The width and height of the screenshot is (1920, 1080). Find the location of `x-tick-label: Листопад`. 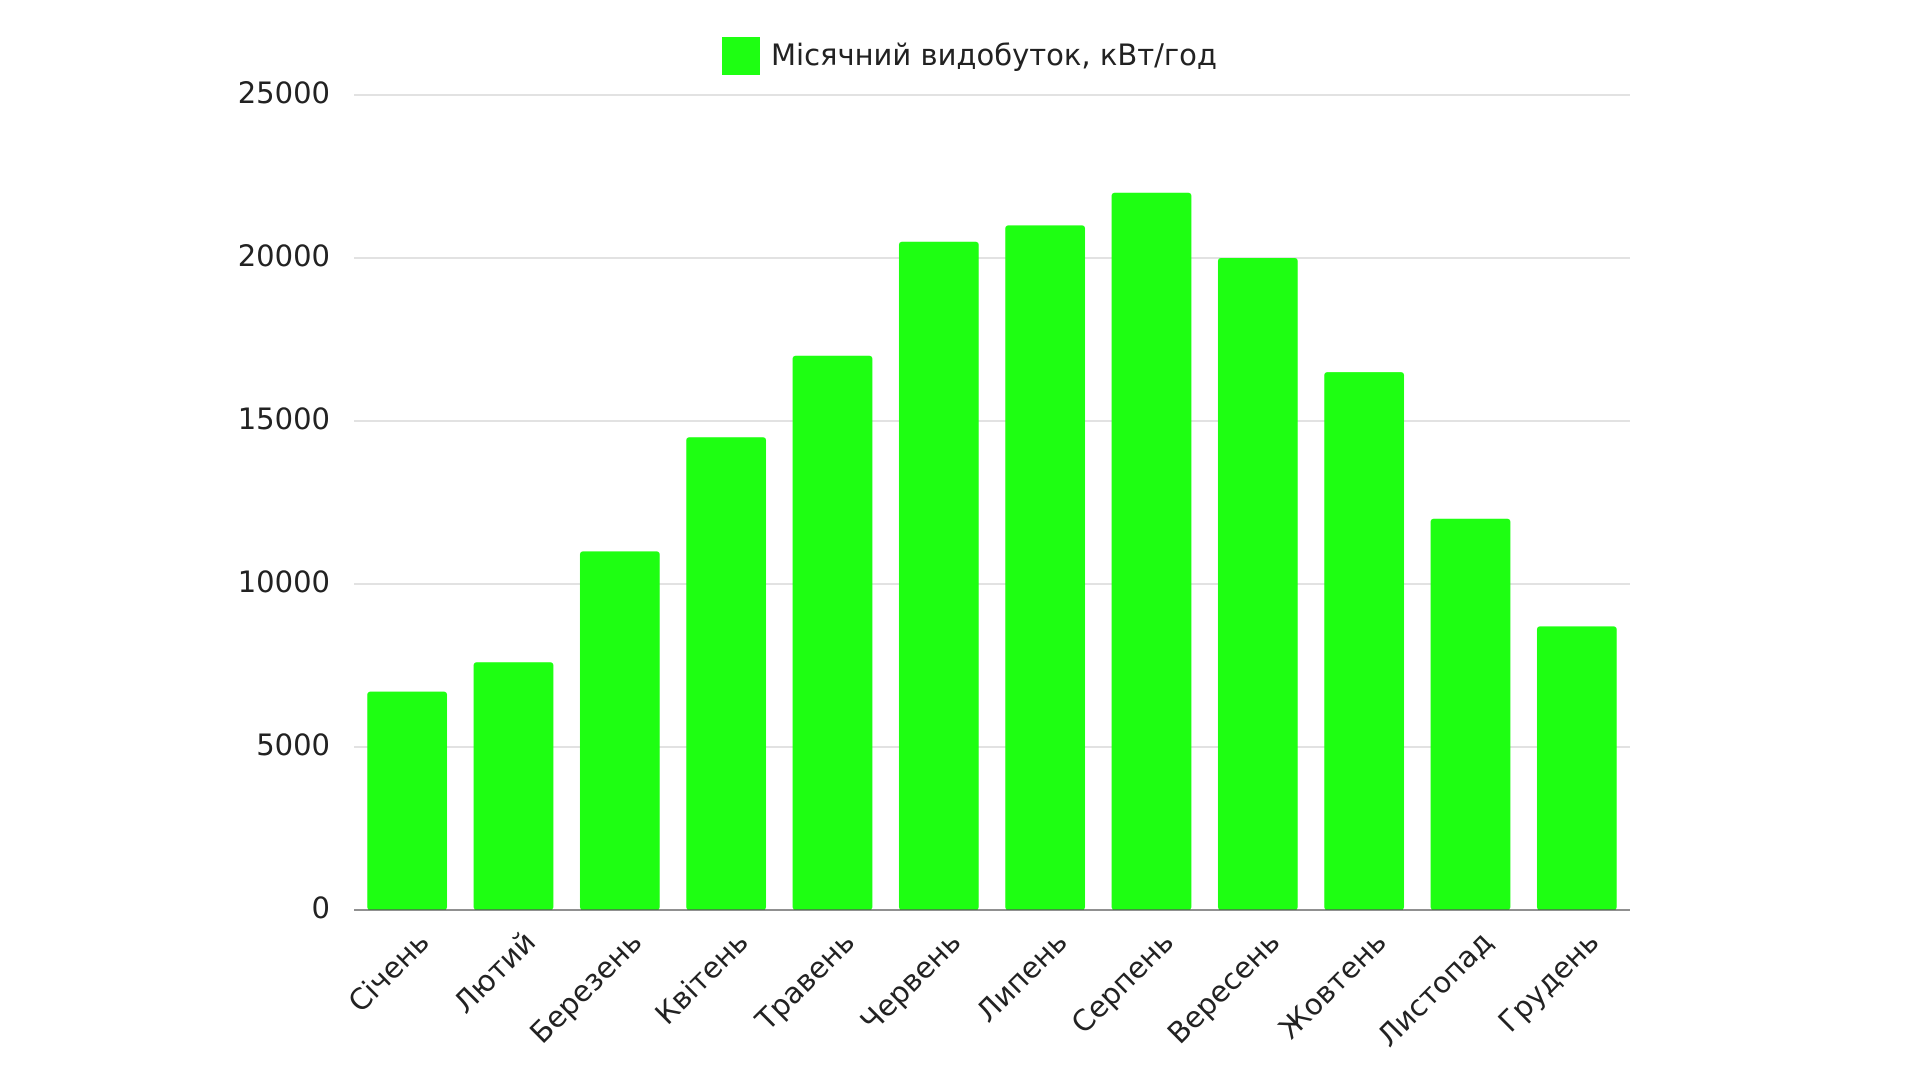

x-tick-label: Листопад is located at coordinates (1434, 989).